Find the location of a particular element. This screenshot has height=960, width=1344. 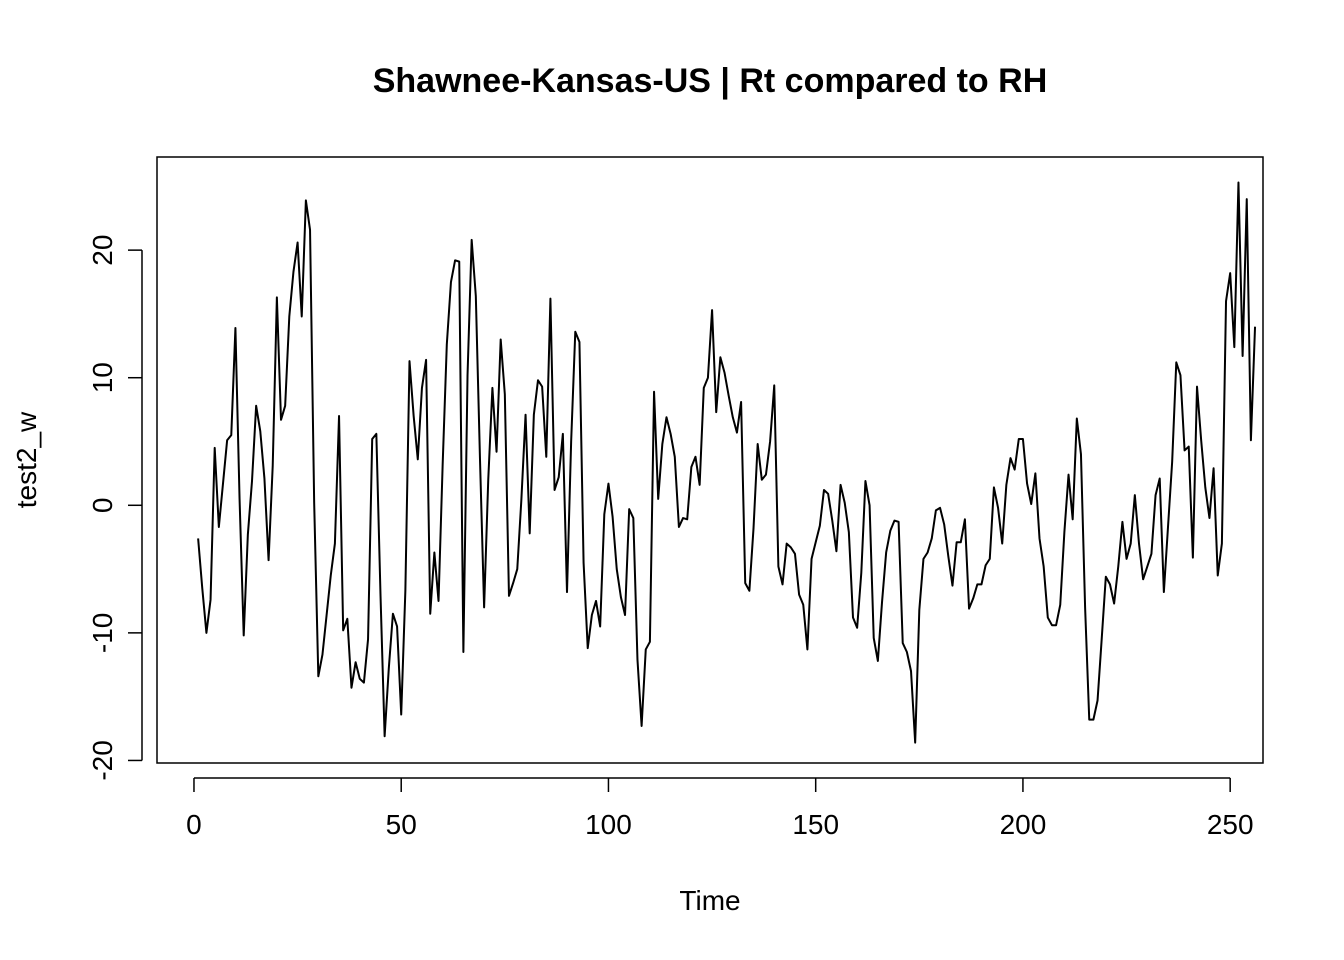

y-tick-label: 20 is located at coordinates (102, 250).